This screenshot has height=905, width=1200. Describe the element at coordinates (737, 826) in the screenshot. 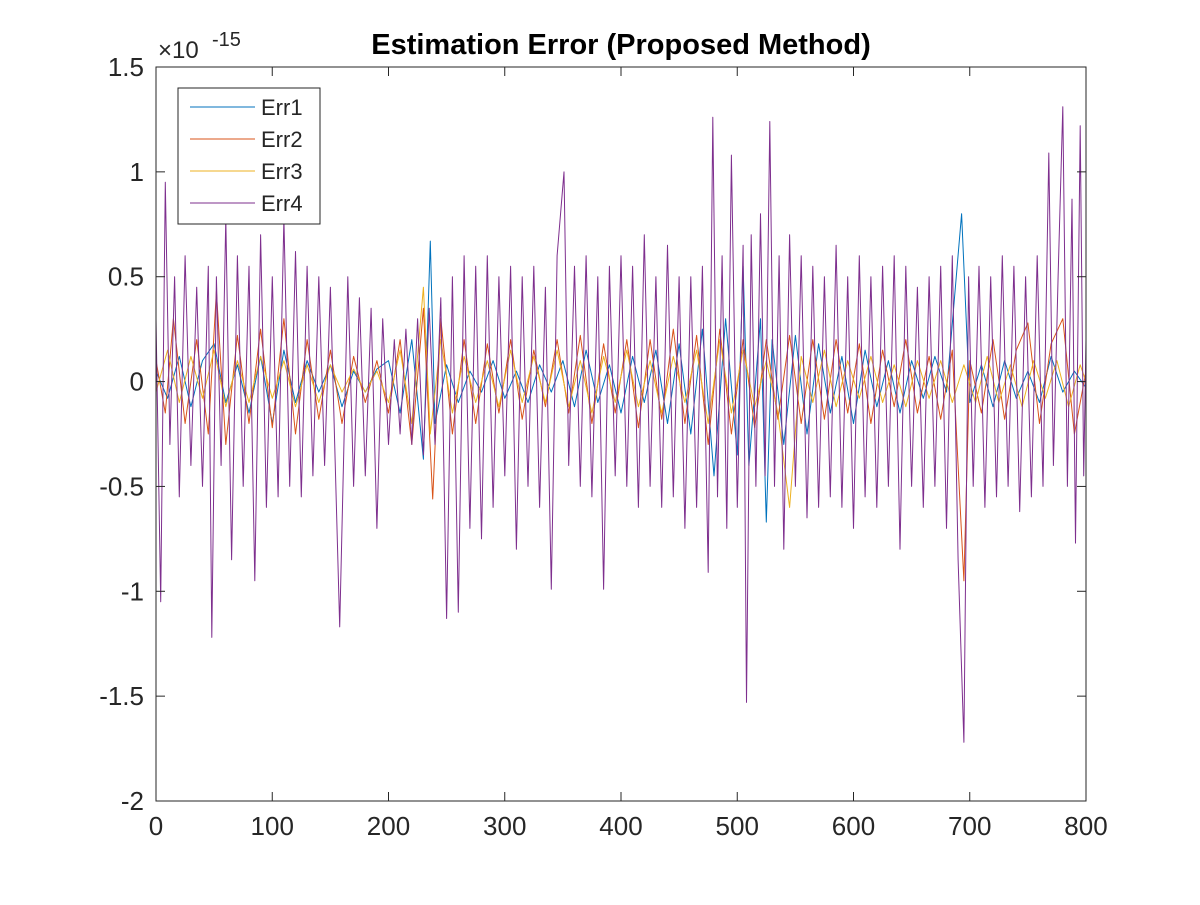

I see `x-tick-label: 500` at that location.